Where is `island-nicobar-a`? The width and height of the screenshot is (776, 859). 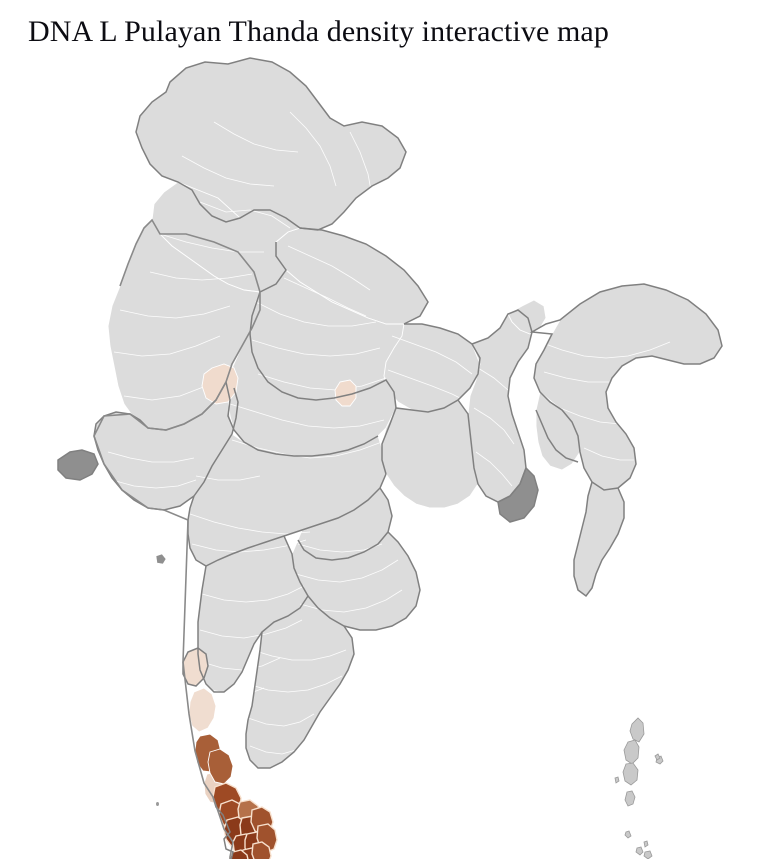 island-nicobar-a is located at coordinates (628, 834).